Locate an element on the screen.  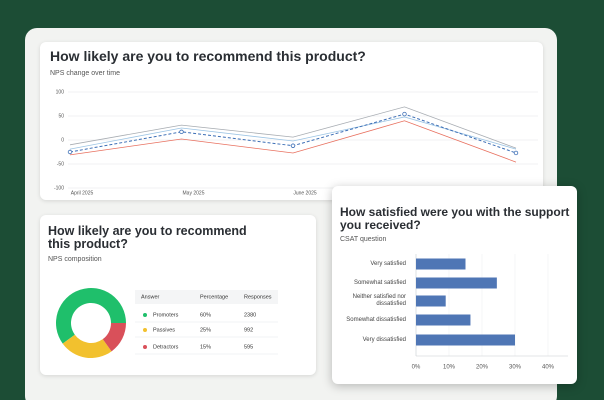
table-header: Answer is located at coordinates (150, 297).